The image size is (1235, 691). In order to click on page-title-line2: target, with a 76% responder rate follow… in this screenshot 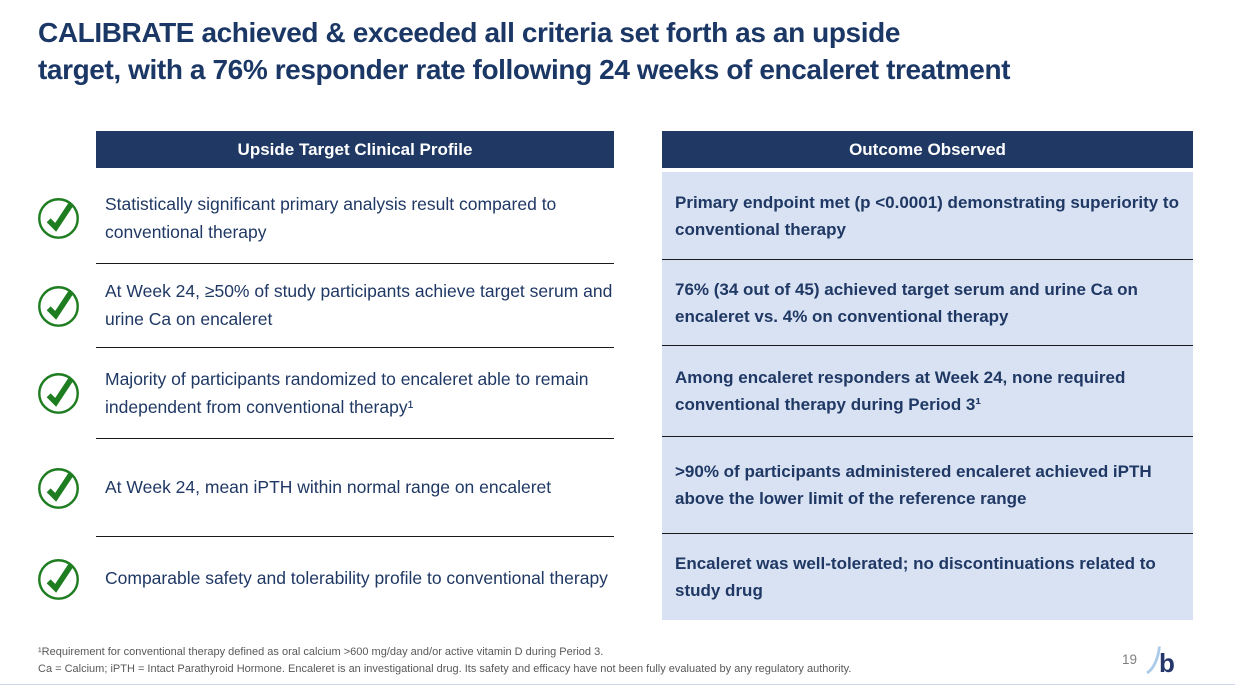, I will do `click(524, 69)`.